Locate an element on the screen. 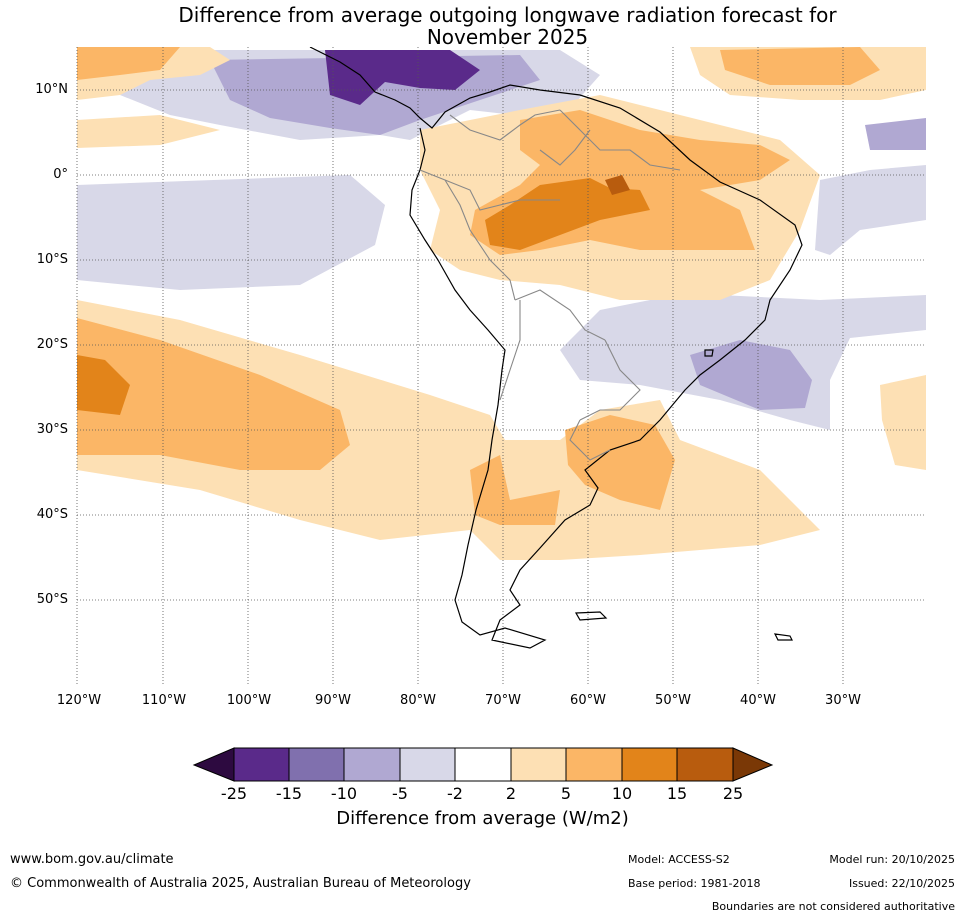  footer-base-period: Base period: 1981-2018 is located at coordinates (694, 883).